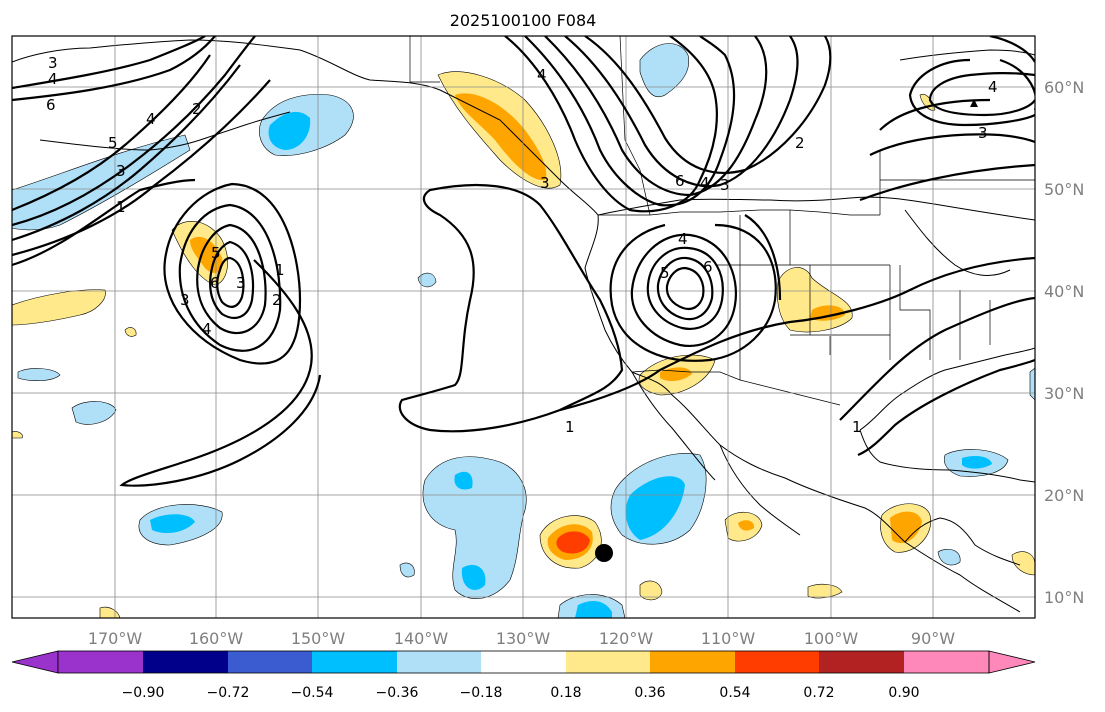 This screenshot has width=1105, height=712. I want to click on colorbar-tick-label: 0.18, so click(565, 693).